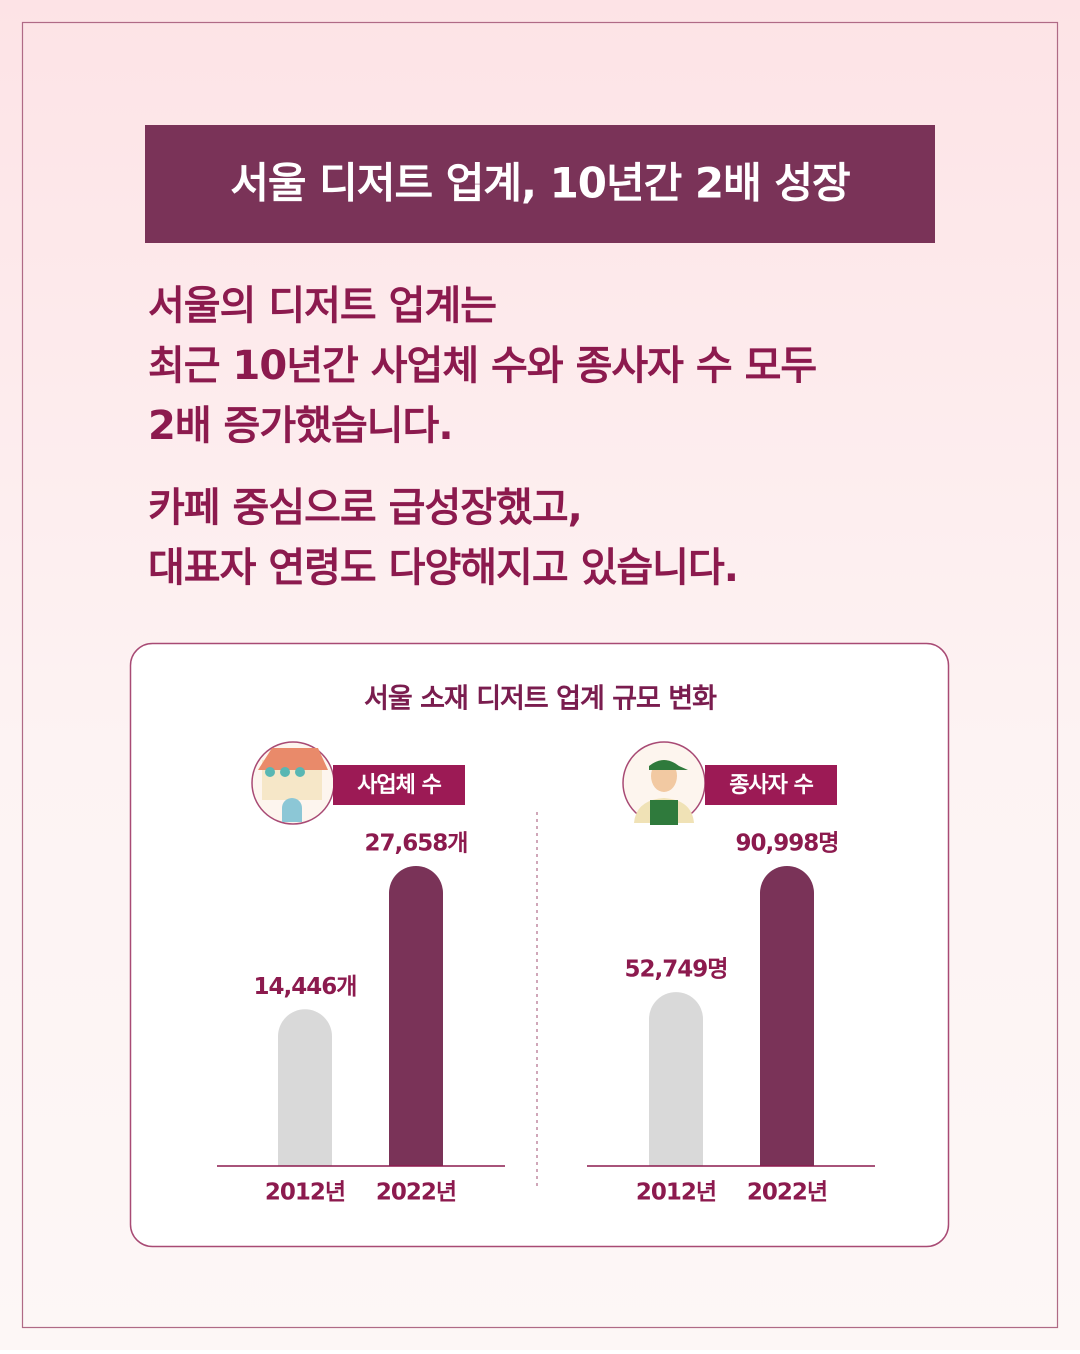  I want to click on worker-icon, so click(664, 783).